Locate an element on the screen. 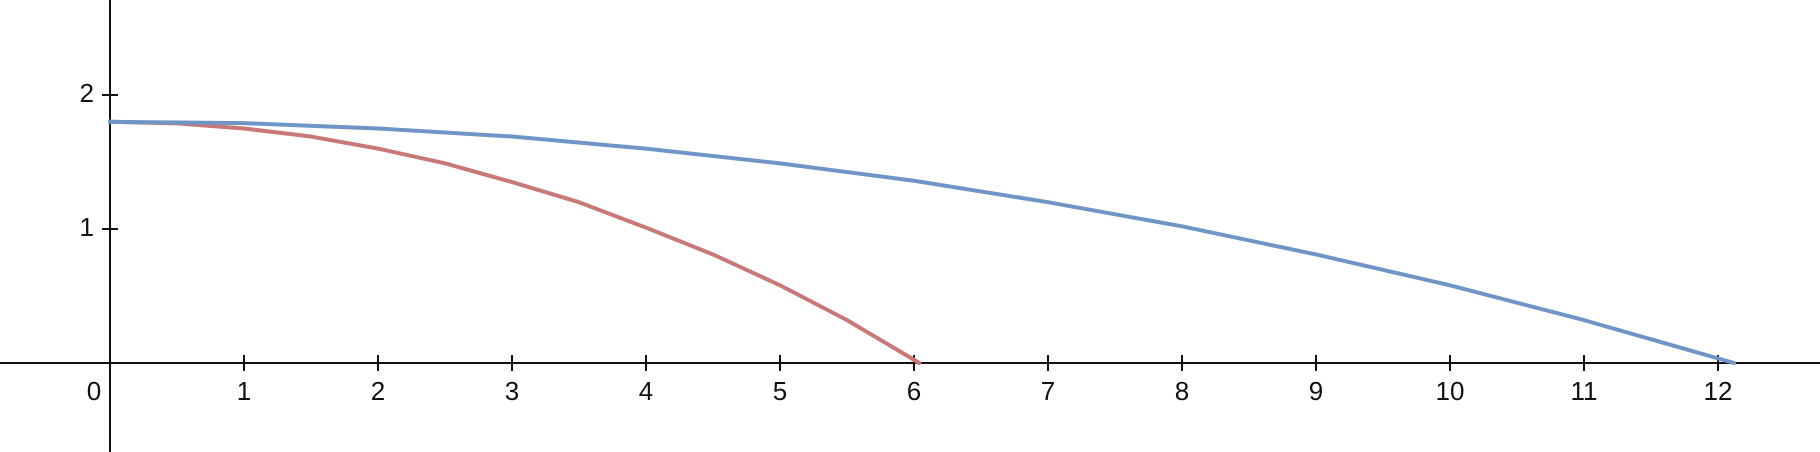 The image size is (1820, 452). y-tick-label: 1 is located at coordinates (87, 227).